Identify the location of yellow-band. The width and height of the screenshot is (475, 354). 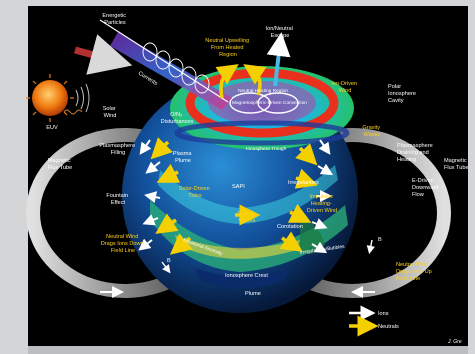
(237, 247).